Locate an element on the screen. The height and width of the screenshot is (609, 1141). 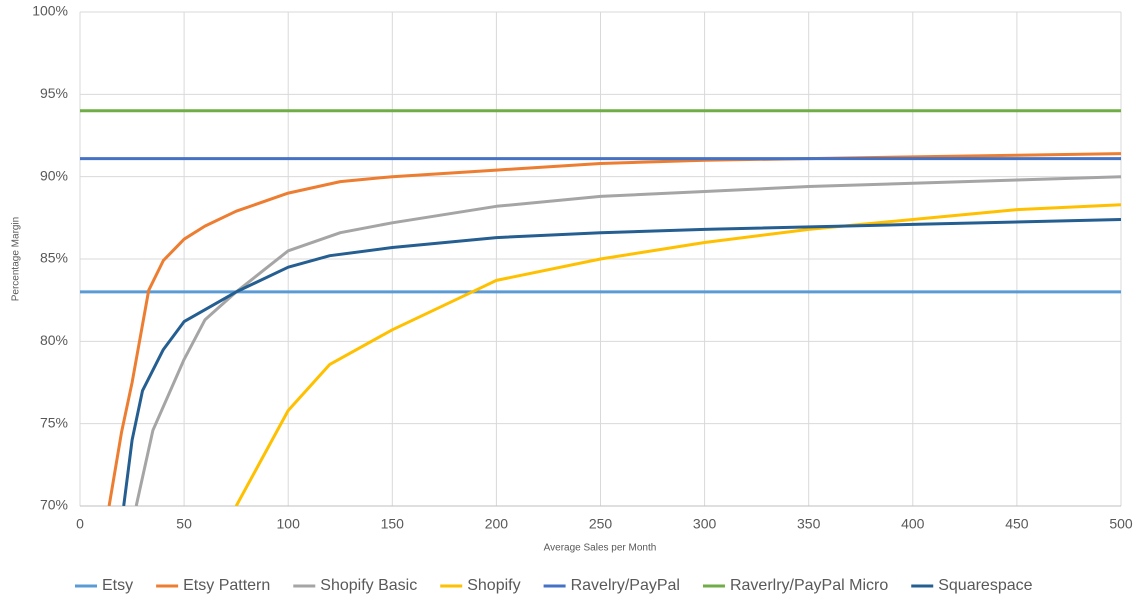
y-tick-label: 70% is located at coordinates (54, 505).